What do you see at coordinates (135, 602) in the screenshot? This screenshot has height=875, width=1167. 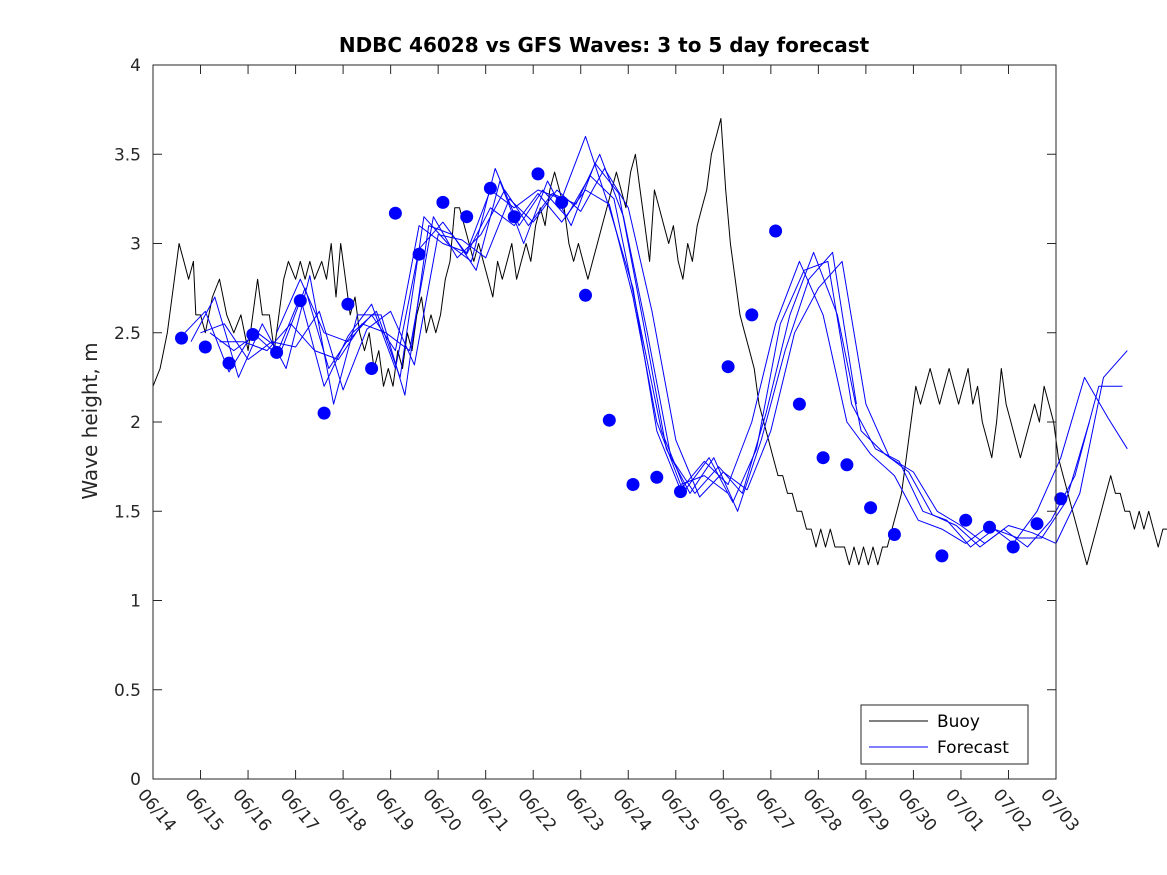 I see `y-tick-label-2: 1` at bounding box center [135, 602].